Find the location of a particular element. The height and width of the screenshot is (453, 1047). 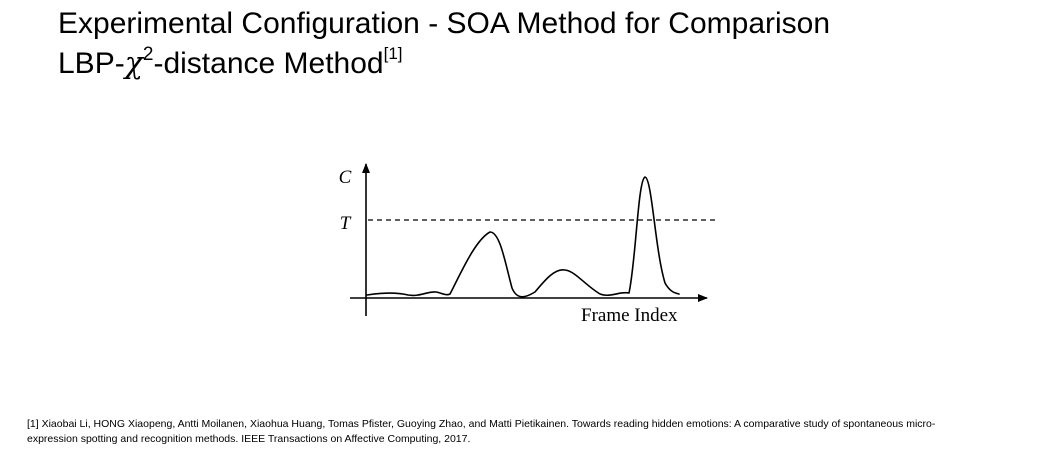

chi-exponent: 2 is located at coordinates (148, 54).